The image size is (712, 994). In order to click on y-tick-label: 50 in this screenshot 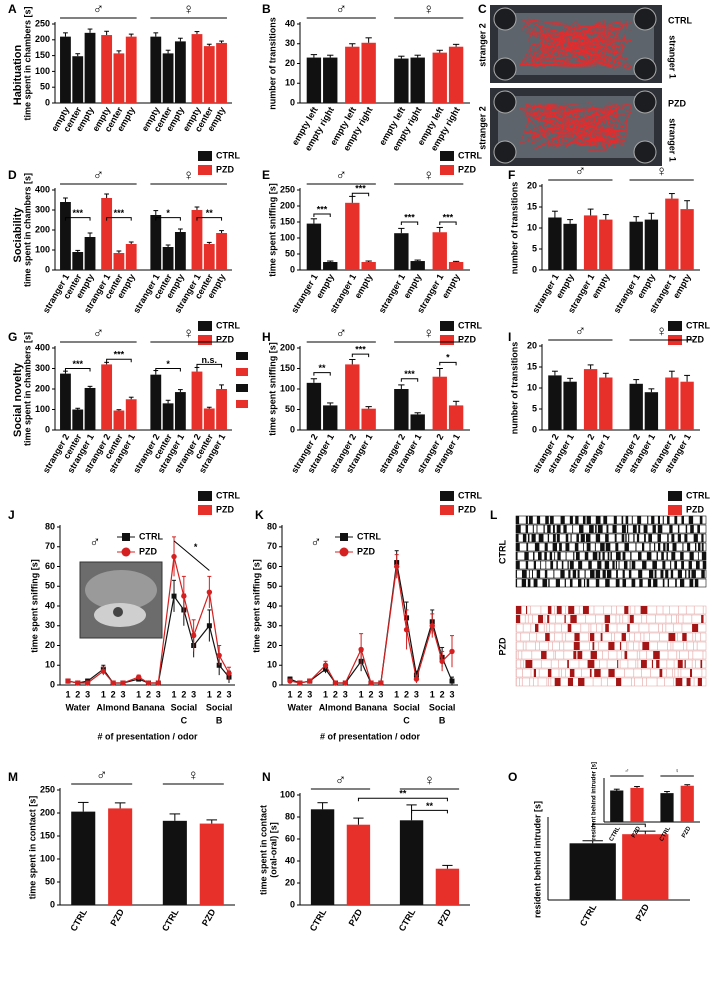, I will do `click(45, 87)`.